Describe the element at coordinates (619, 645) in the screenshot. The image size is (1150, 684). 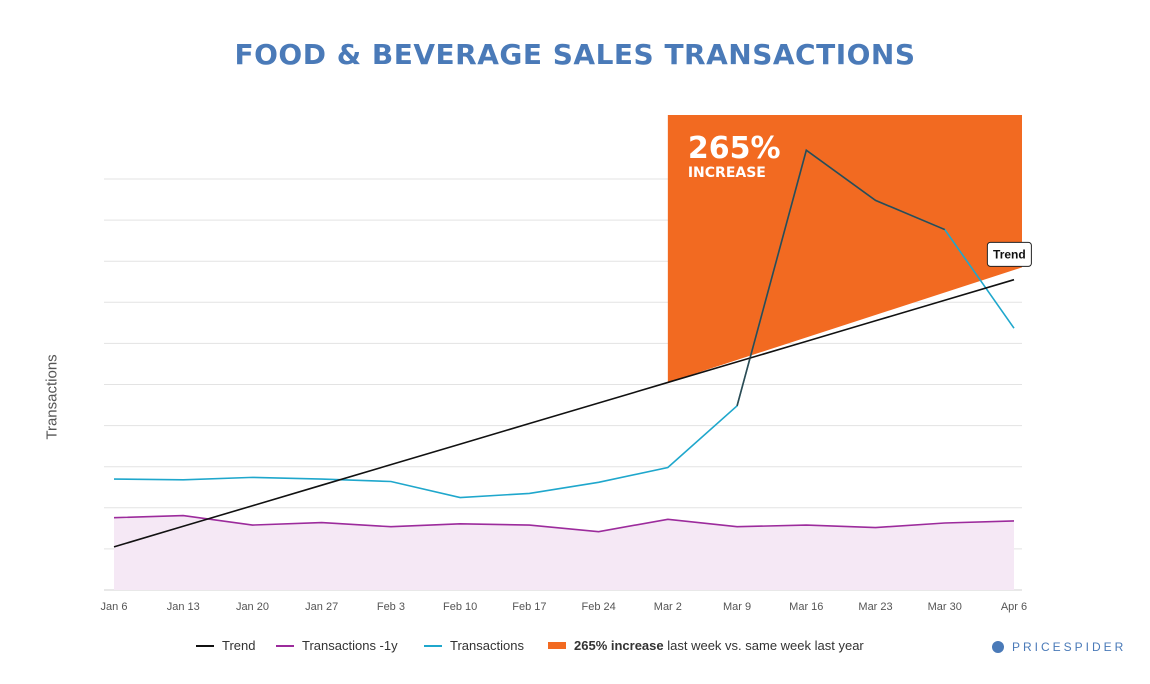
I see `legend-increase-bold: 265% increase` at that location.